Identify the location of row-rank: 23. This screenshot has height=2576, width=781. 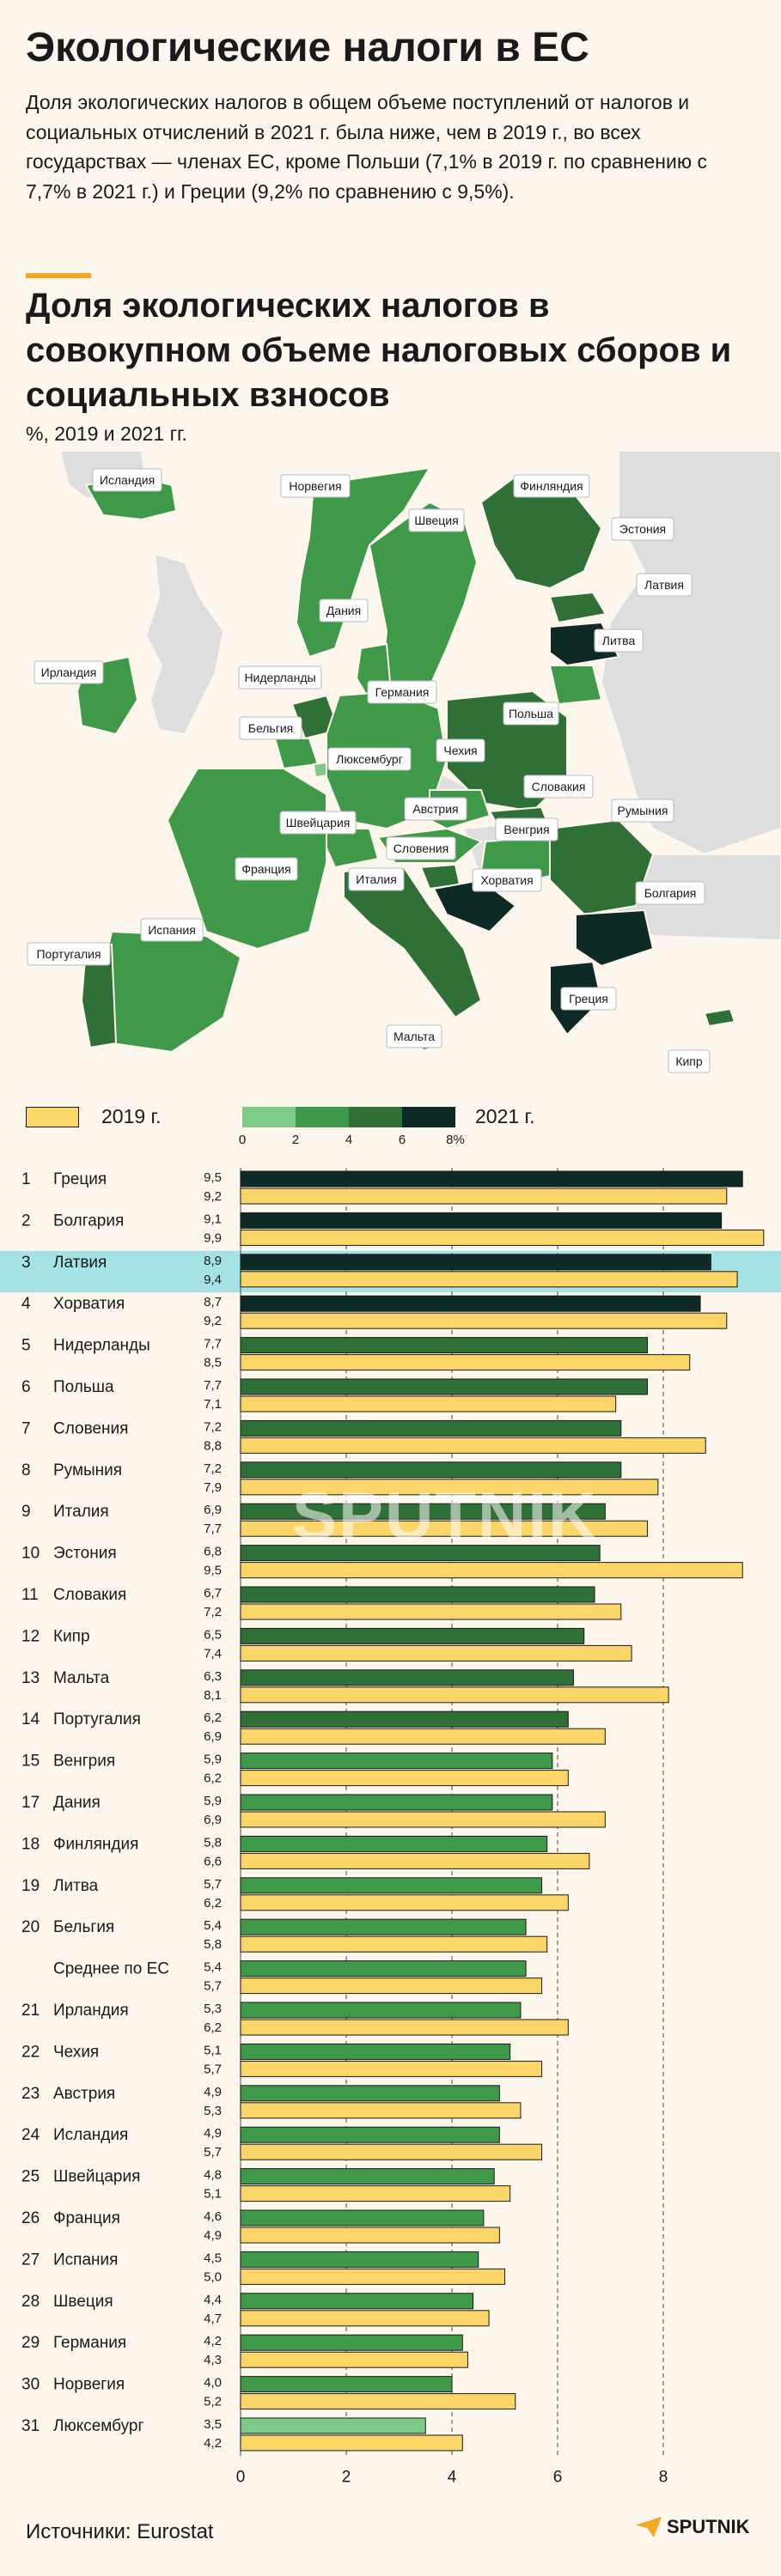
(31, 2094).